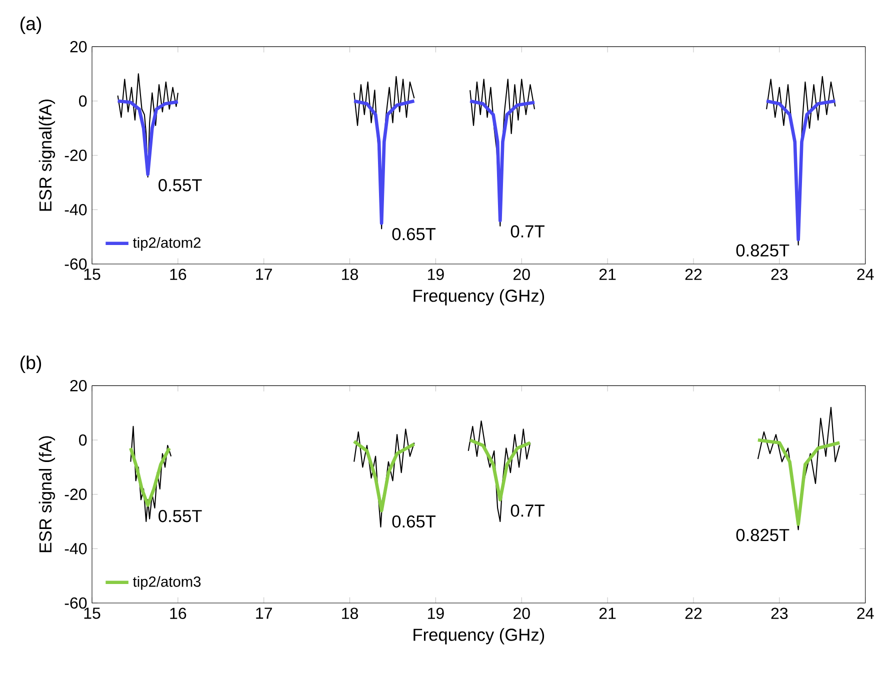  What do you see at coordinates (47, 494) in the screenshot?
I see `y-axis-title: ESR signal (fA)` at bounding box center [47, 494].